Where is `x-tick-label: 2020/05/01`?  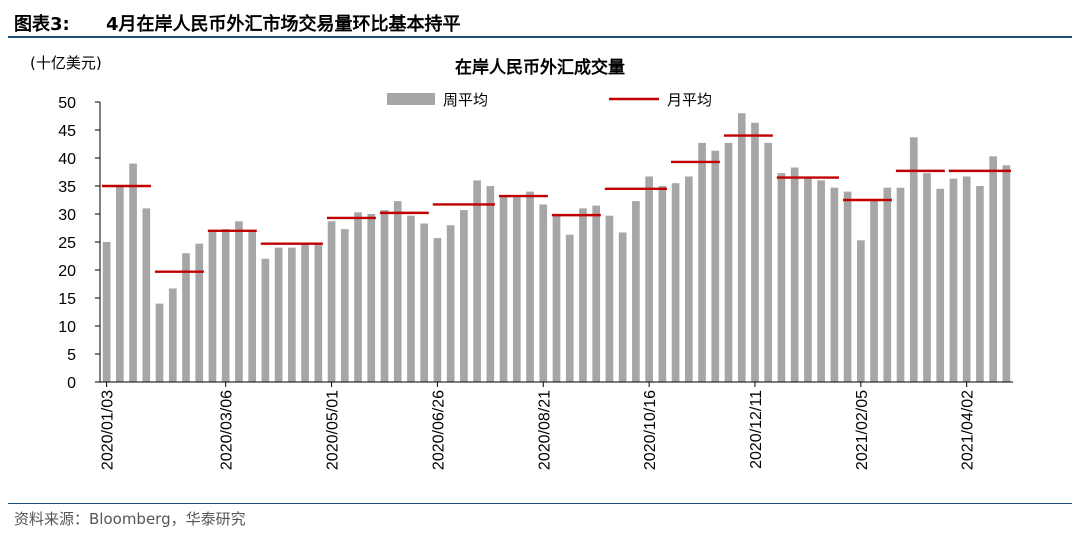
x-tick-label: 2020/05/01 is located at coordinates (333, 430).